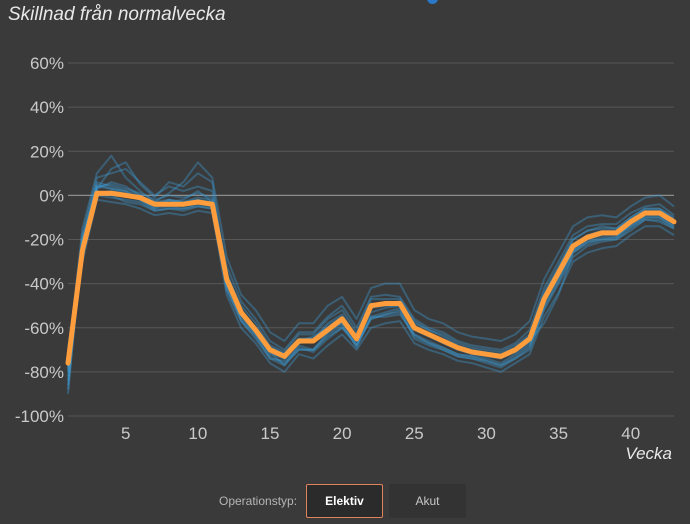 The image size is (690, 524). Describe the element at coordinates (648, 453) in the screenshot. I see `x-axis-label: Vecka` at that location.